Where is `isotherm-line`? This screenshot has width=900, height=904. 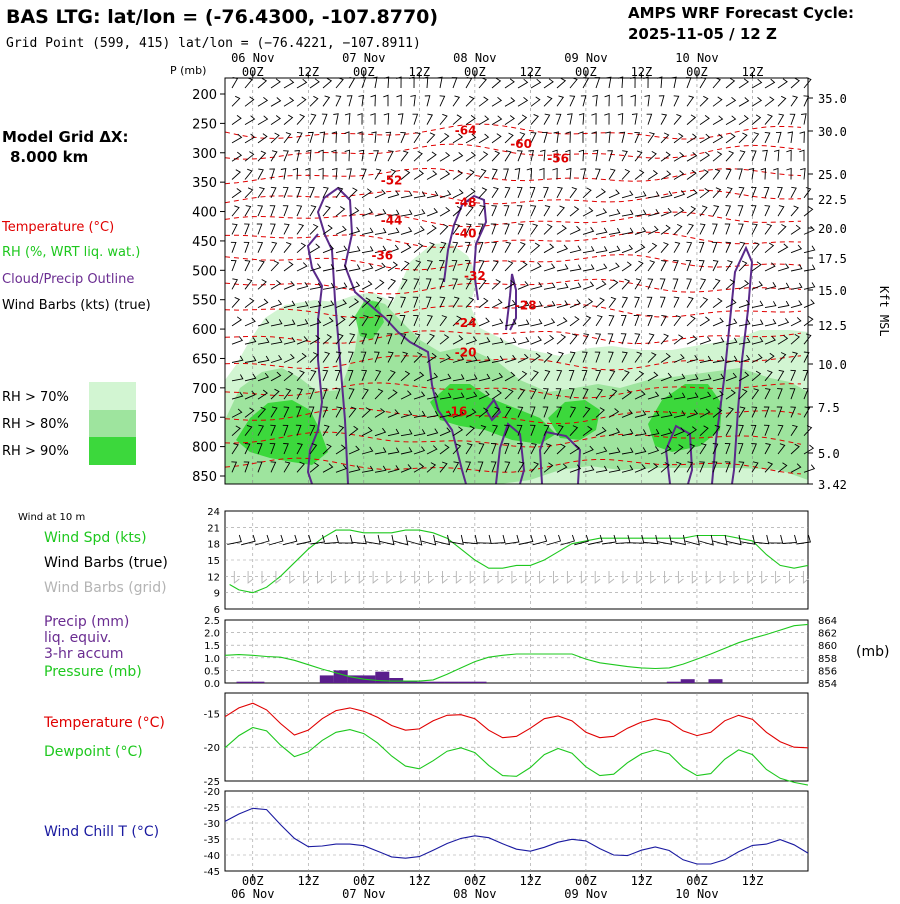 isotherm-line is located at coordinates (513, 337).